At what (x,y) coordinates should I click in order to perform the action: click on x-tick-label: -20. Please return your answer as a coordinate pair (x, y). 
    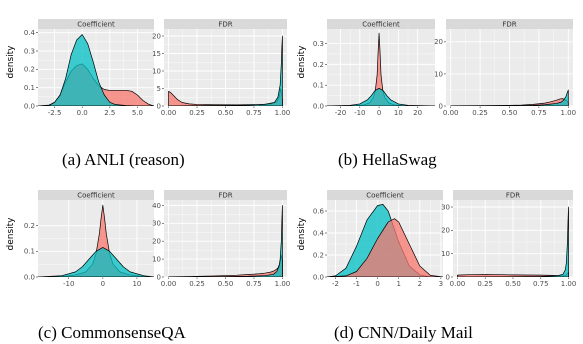
    Looking at the image, I should click on (340, 113).